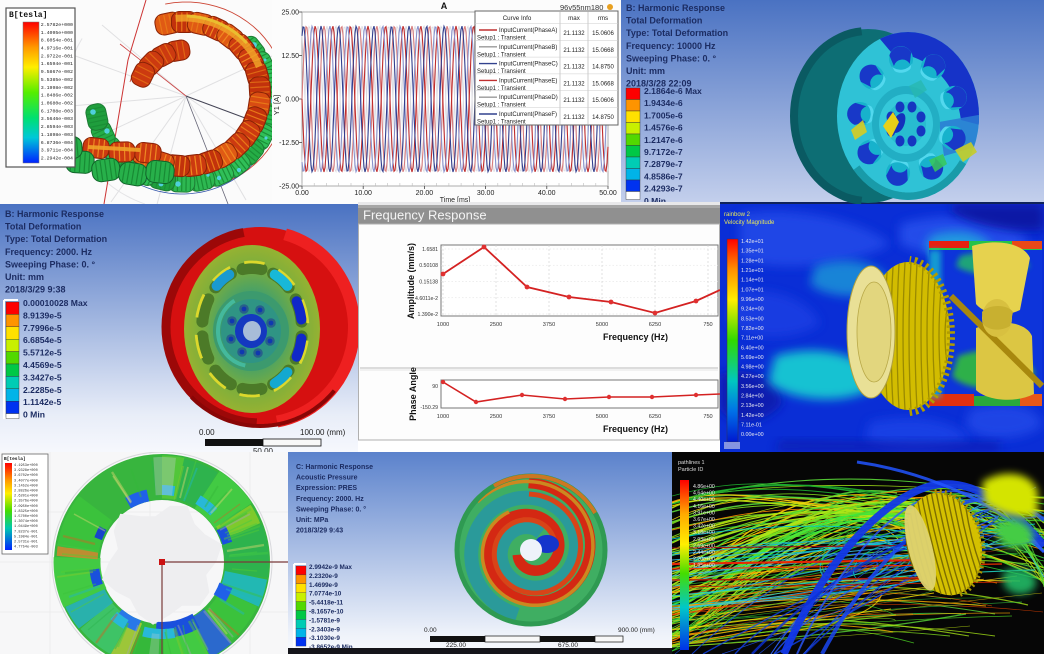 The height and width of the screenshot is (654, 1044). What do you see at coordinates (663, 128) in the screenshot?
I see `svg-text: 1.4576e-6` at bounding box center [663, 128].